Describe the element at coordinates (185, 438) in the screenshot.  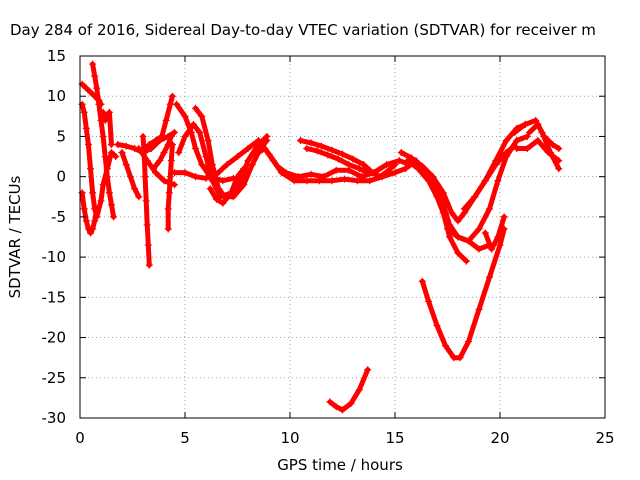
I see `x-tick-label: 5` at that location.